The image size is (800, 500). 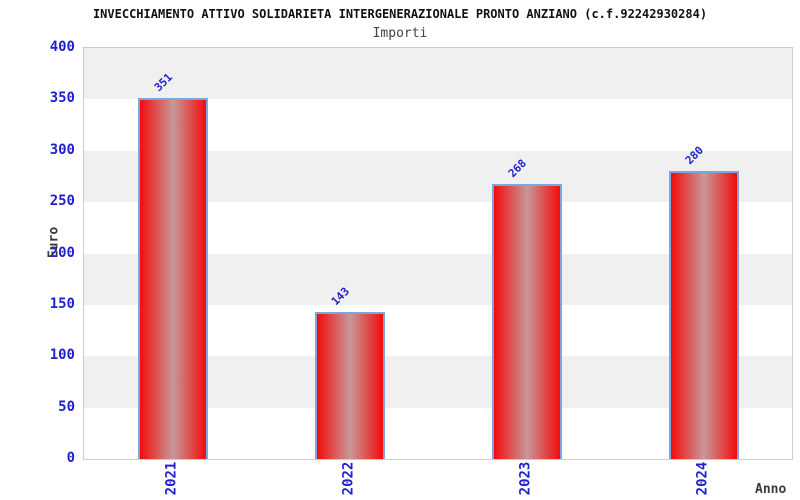 What do you see at coordinates (62, 47) in the screenshot?
I see `y-tick-label: 400` at bounding box center [62, 47].